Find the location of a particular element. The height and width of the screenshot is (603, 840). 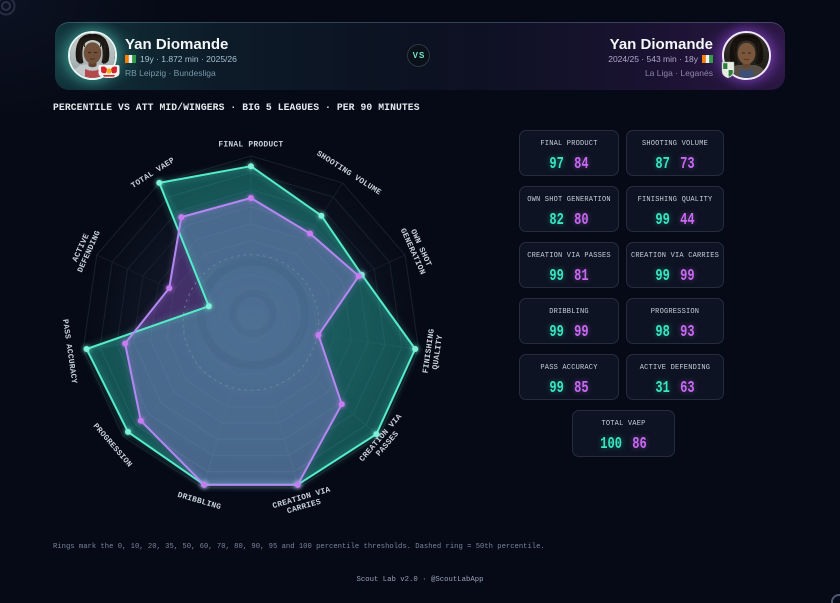

svg-text: FINAL PRODUCT is located at coordinates (250, 144).